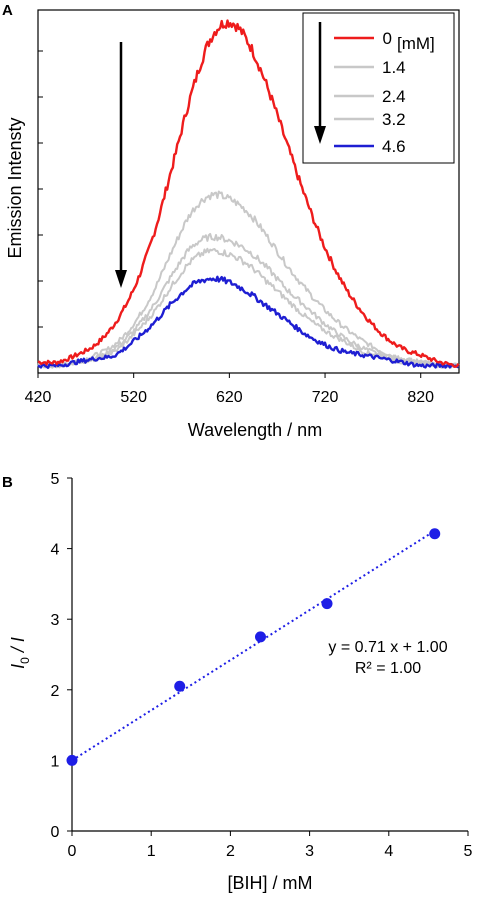  Describe the element at coordinates (394, 67) in the screenshot. I see `legend-label-1-4: 1.4` at that location.